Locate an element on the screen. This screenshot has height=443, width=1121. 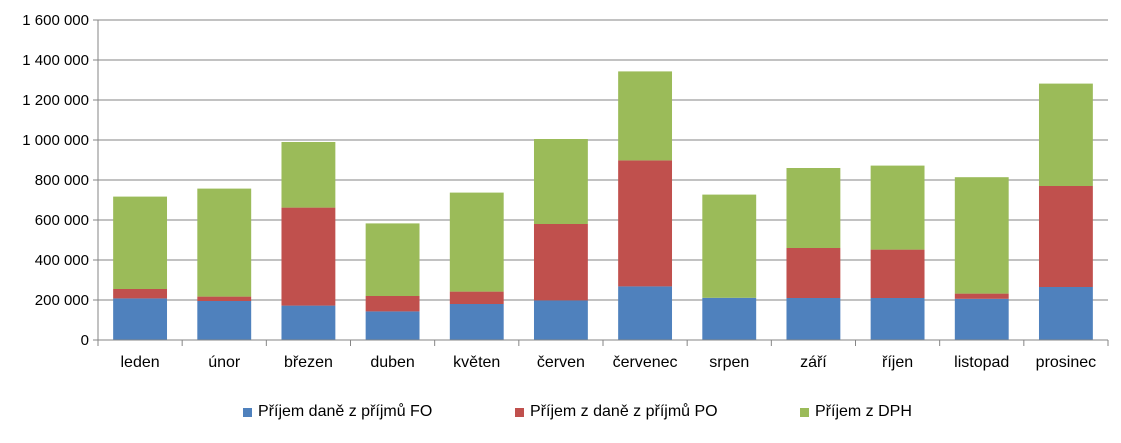
x-tick-label: září is located at coordinates (813, 362).